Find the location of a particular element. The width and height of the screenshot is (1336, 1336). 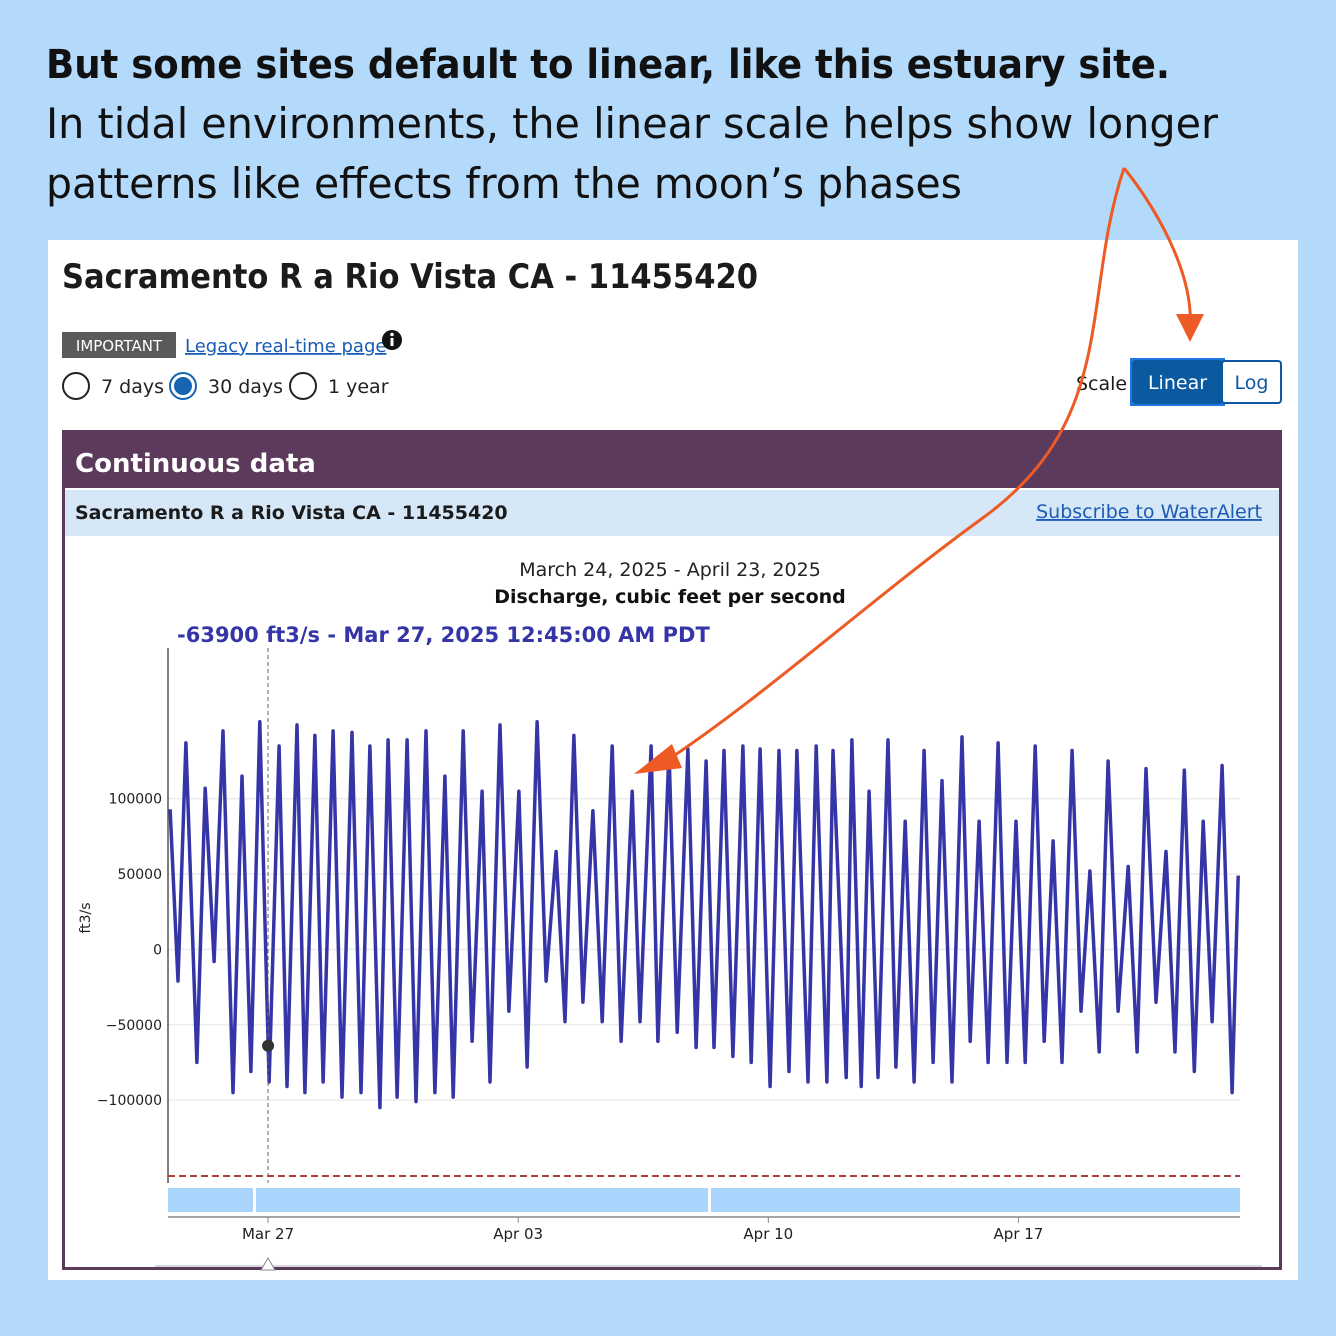

arrow-line is located at coordinates (1157, 249).